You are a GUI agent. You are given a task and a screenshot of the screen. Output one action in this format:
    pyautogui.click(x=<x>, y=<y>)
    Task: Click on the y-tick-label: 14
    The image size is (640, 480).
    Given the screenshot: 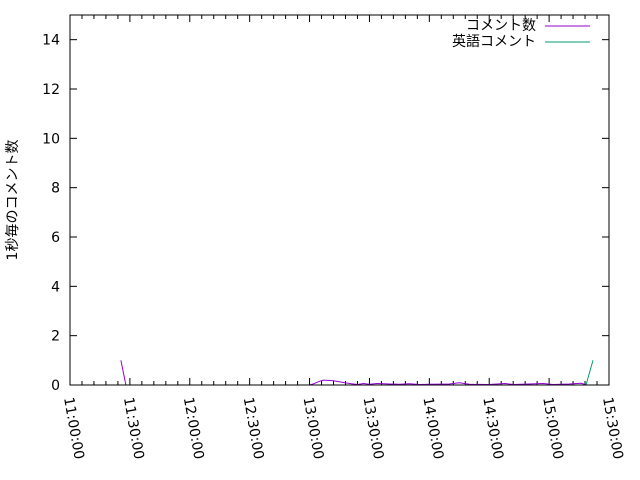 What is the action you would take?
    pyautogui.click(x=51, y=41)
    